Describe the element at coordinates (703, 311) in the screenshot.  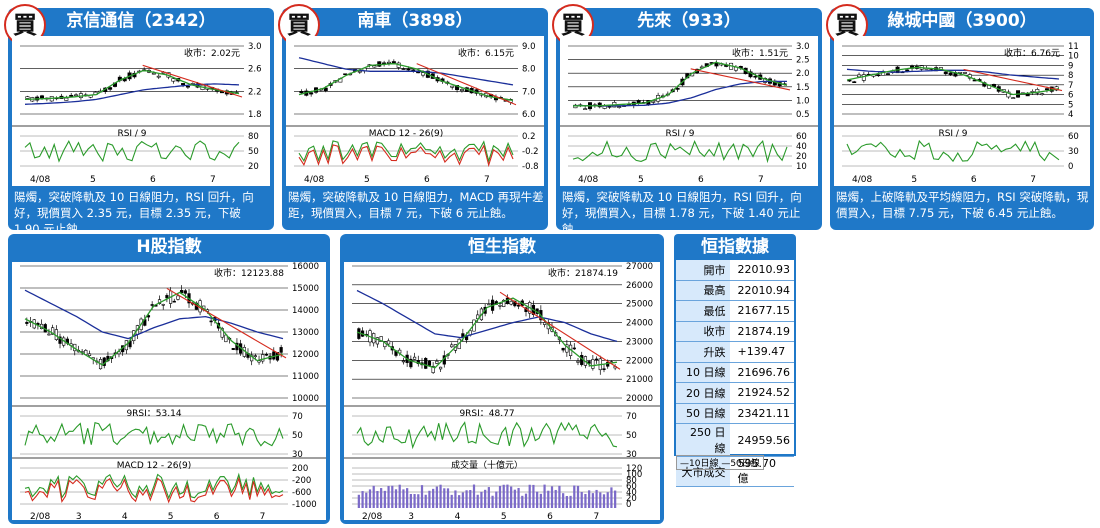
I see `row-label: 最低` at that location.